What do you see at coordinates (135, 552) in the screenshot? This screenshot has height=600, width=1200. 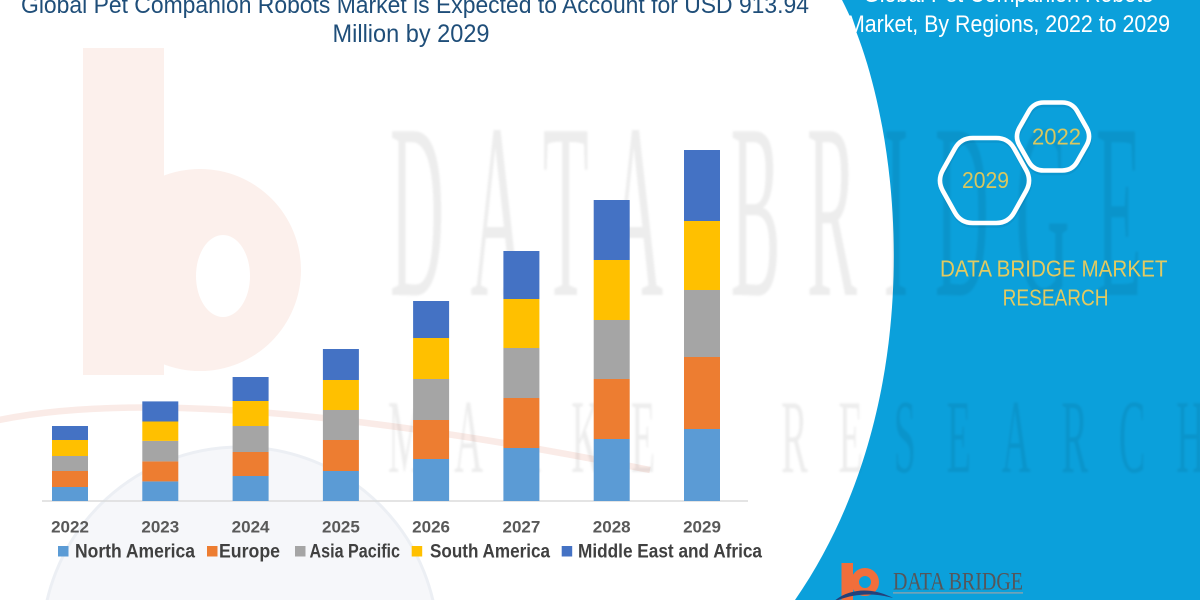 I see `svg-text: North America` at bounding box center [135, 552].